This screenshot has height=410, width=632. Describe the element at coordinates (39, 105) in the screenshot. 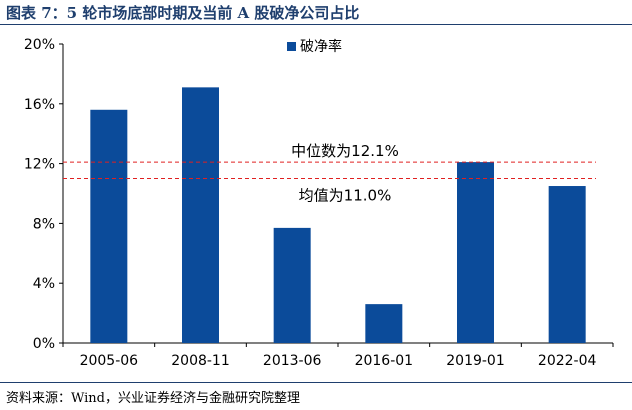

I see `y-tick-label: 16%` at that location.